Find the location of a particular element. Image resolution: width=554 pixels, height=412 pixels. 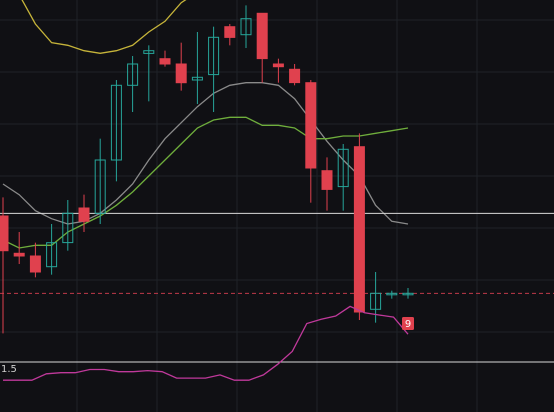

oscillator-level-label: 1.5 is located at coordinates (9, 369).